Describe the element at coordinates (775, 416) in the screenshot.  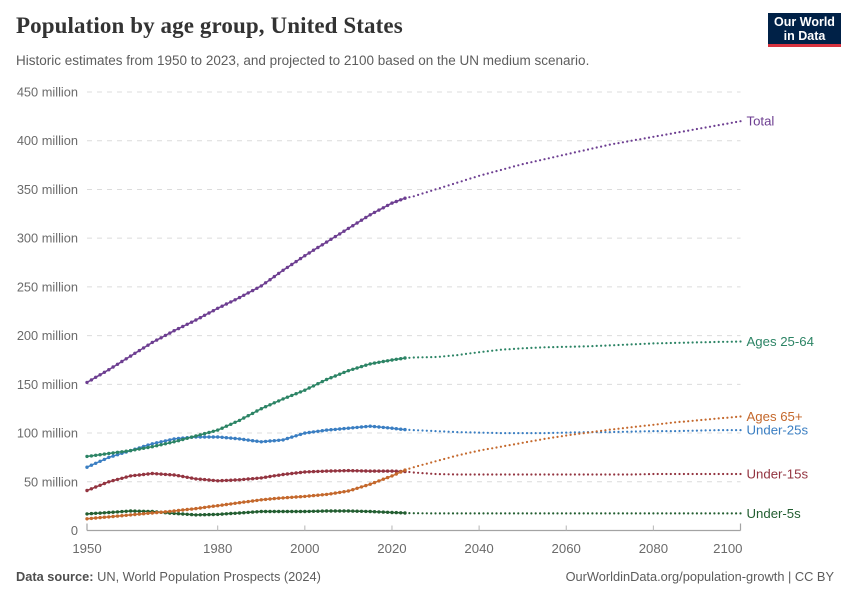
I see `series-label-ages-65plus: Ages 65+` at that location.